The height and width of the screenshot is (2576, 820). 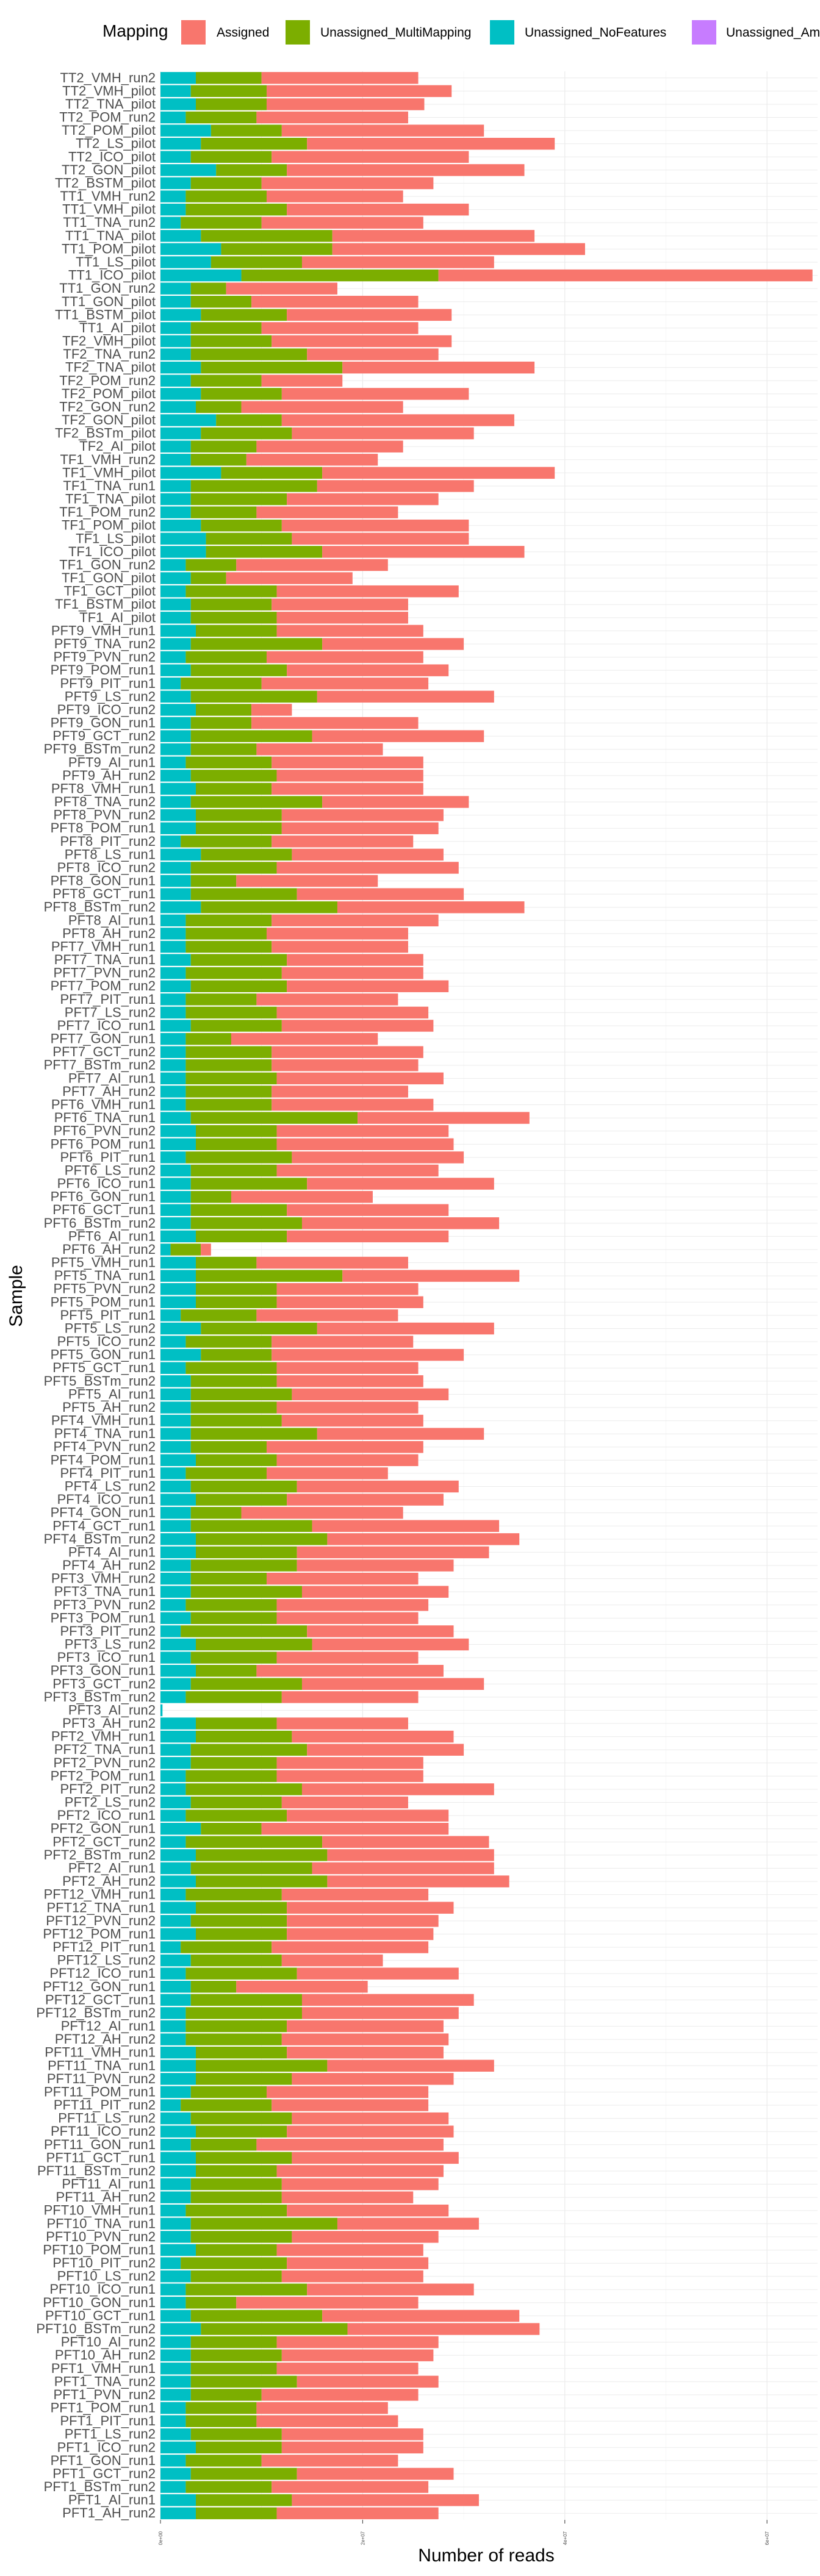 I want to click on legend-title: Mapping, so click(x=135, y=30).